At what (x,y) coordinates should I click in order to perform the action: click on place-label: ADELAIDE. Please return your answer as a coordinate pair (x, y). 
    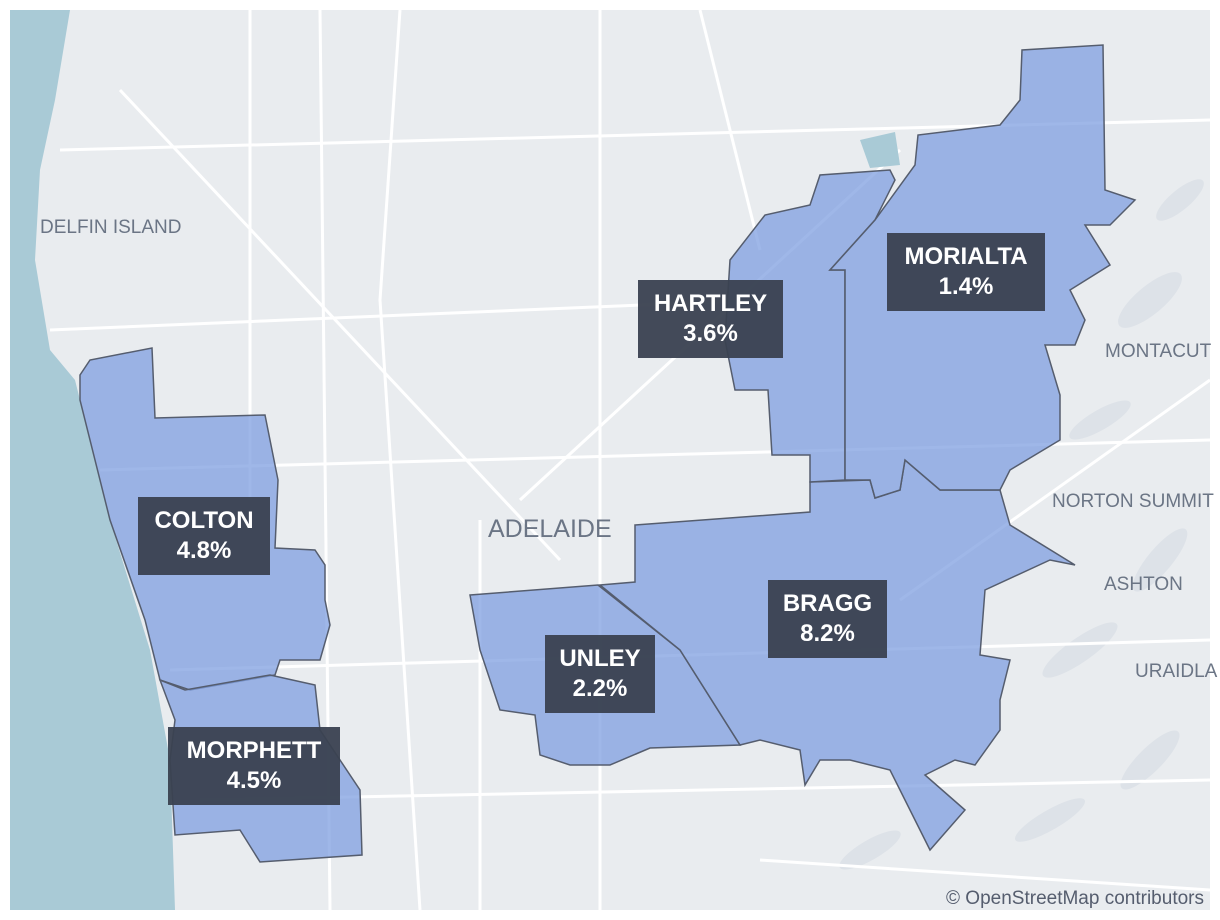
    Looking at the image, I should click on (550, 529).